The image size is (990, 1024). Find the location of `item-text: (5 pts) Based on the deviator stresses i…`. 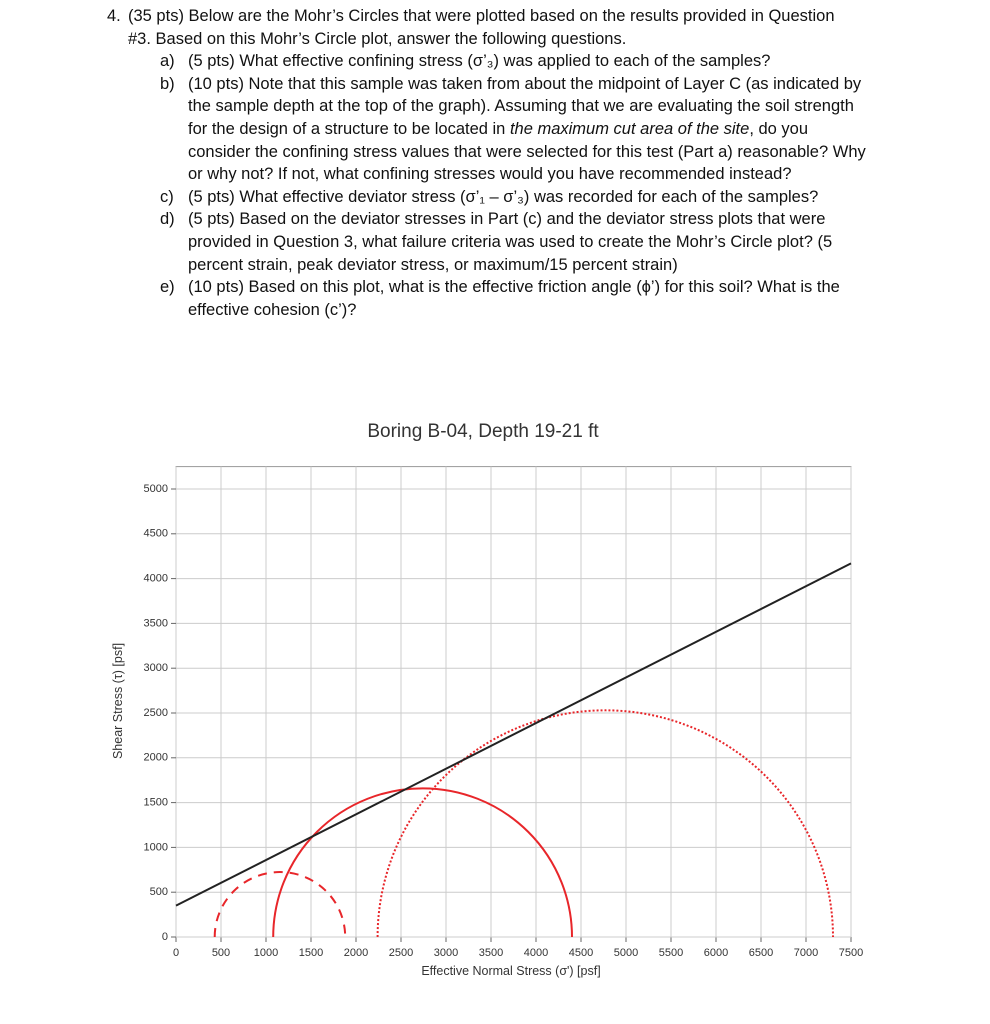

item-text: (5 pts) Based on the deviator stresses i… is located at coordinates (527, 242).